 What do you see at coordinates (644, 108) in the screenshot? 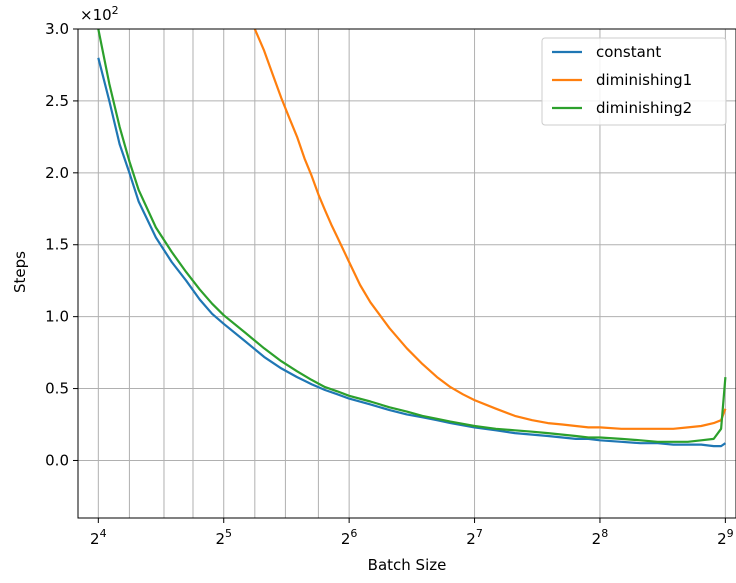
I see `legend-label-diminishing2: diminishing2` at bounding box center [644, 108].